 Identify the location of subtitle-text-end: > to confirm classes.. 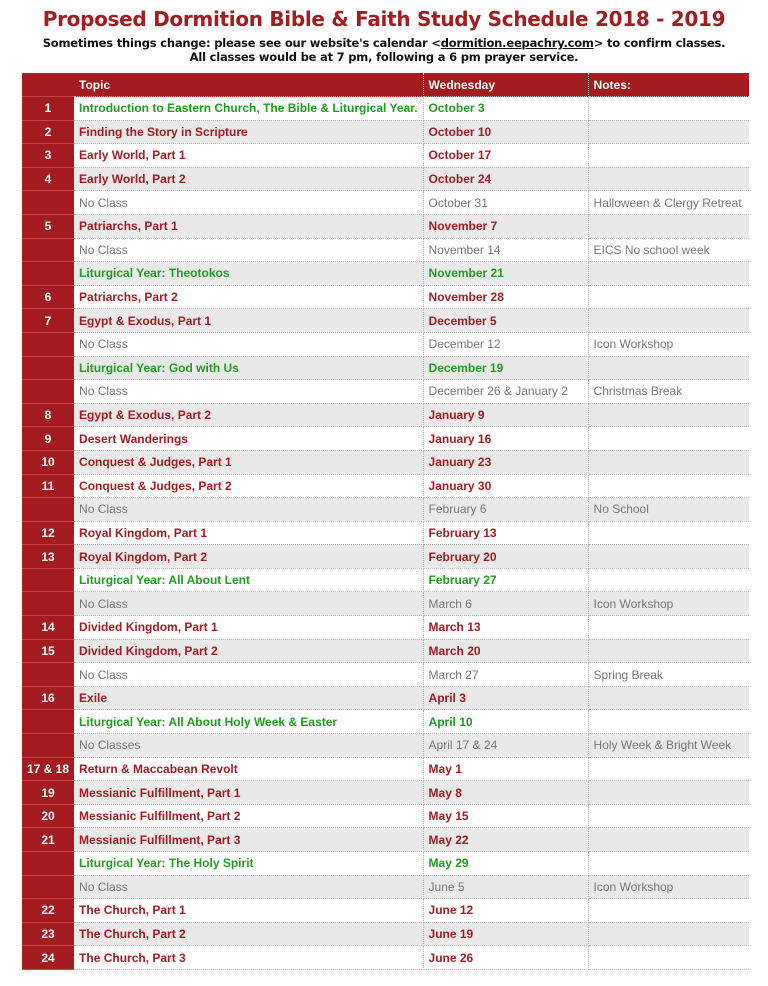
(659, 43).